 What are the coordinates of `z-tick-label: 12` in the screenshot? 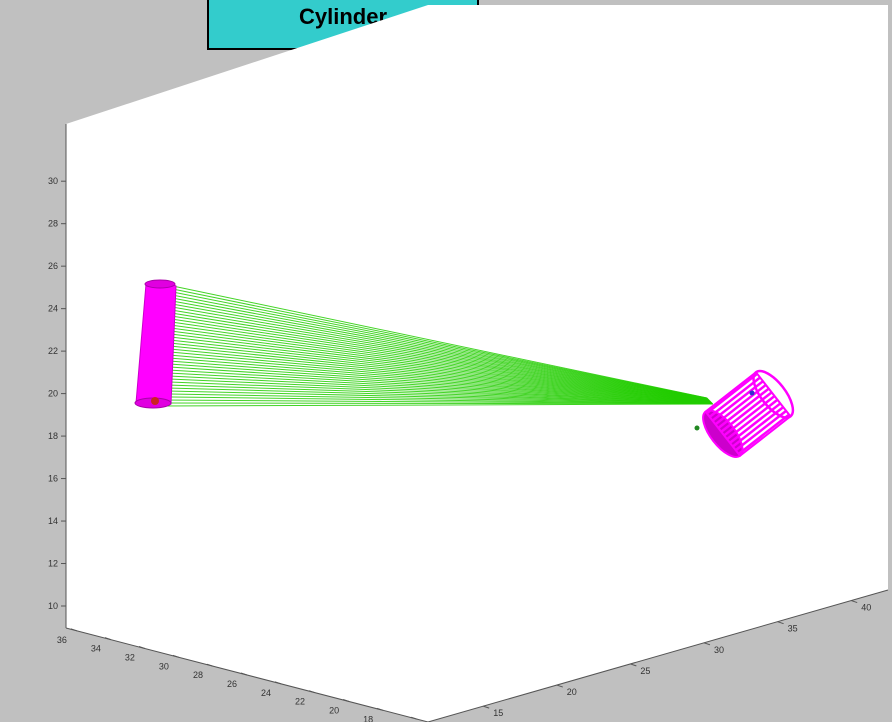 It's located at (53, 564).